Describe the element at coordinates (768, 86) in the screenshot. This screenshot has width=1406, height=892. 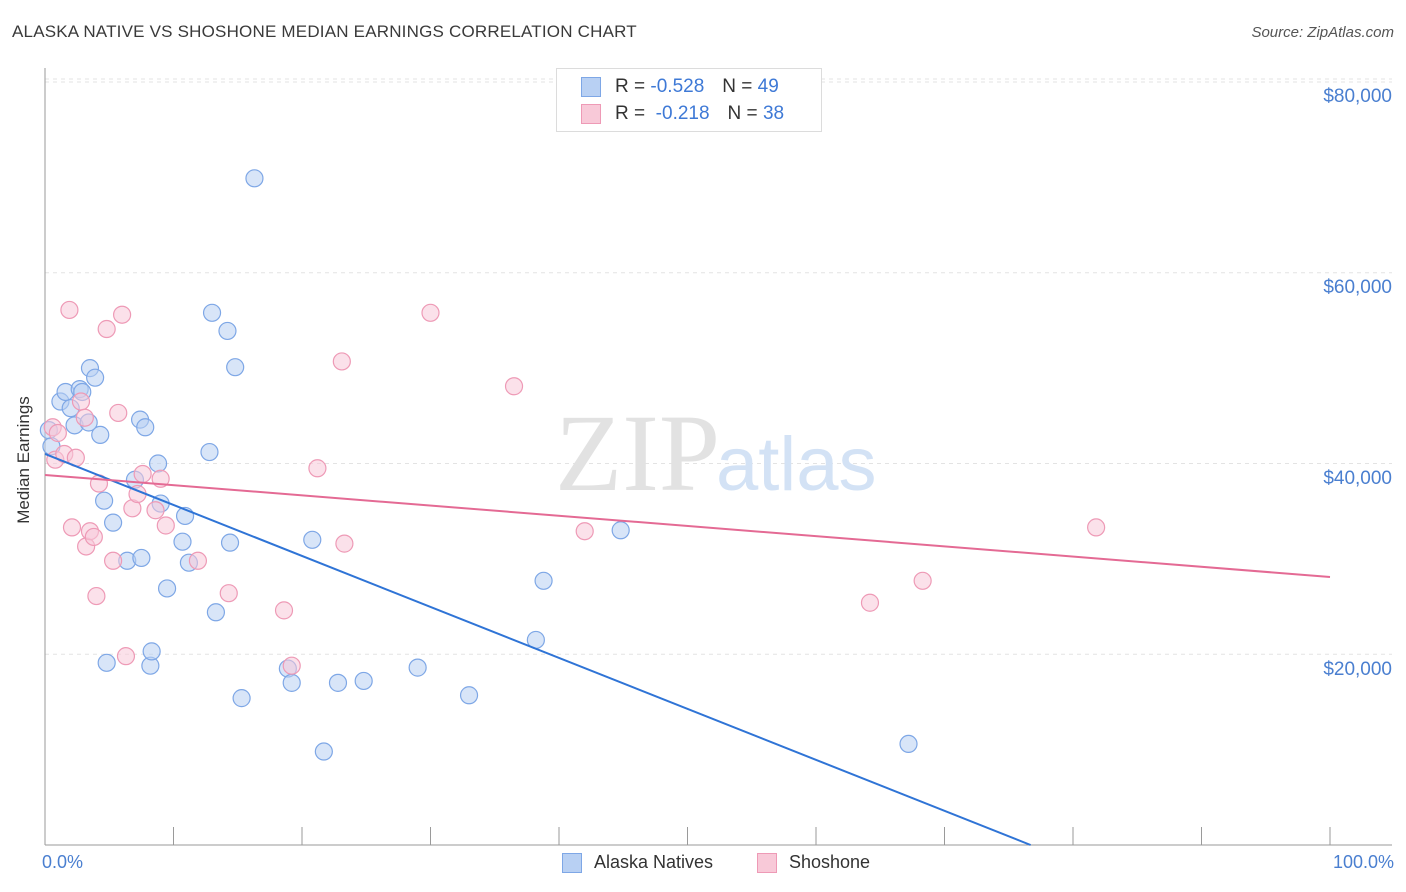
I see `n-value-blue: 49` at that location.